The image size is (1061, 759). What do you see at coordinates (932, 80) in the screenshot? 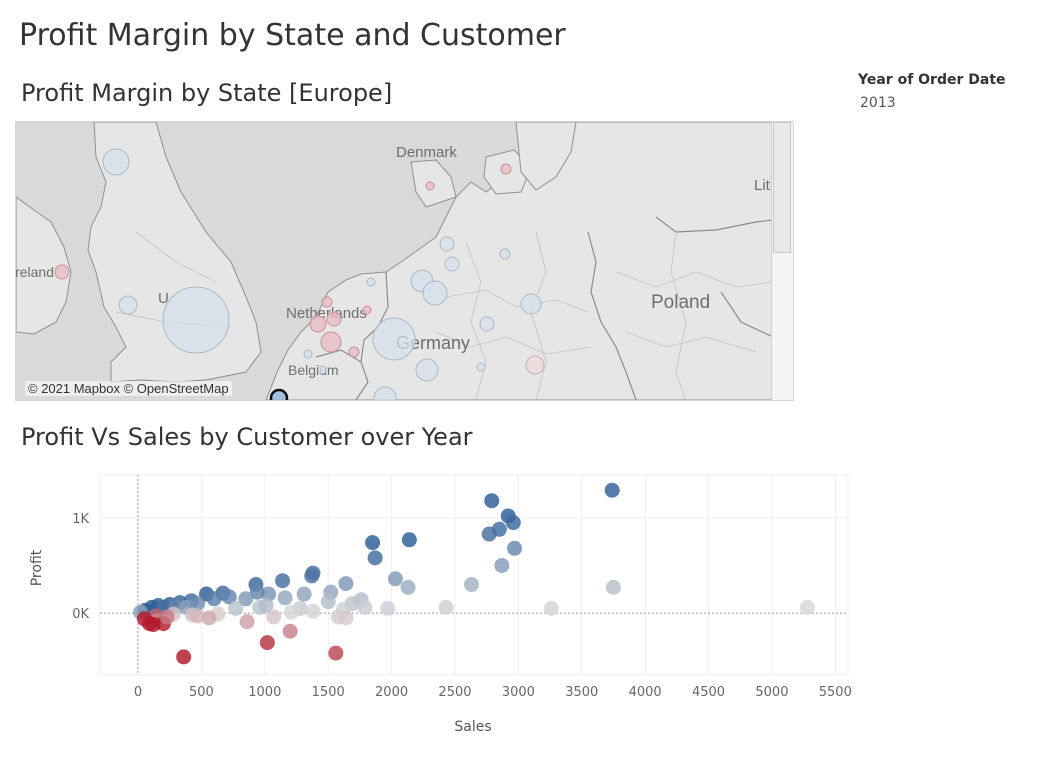
I see `year-filter-label: Year of Order Date` at bounding box center [932, 80].